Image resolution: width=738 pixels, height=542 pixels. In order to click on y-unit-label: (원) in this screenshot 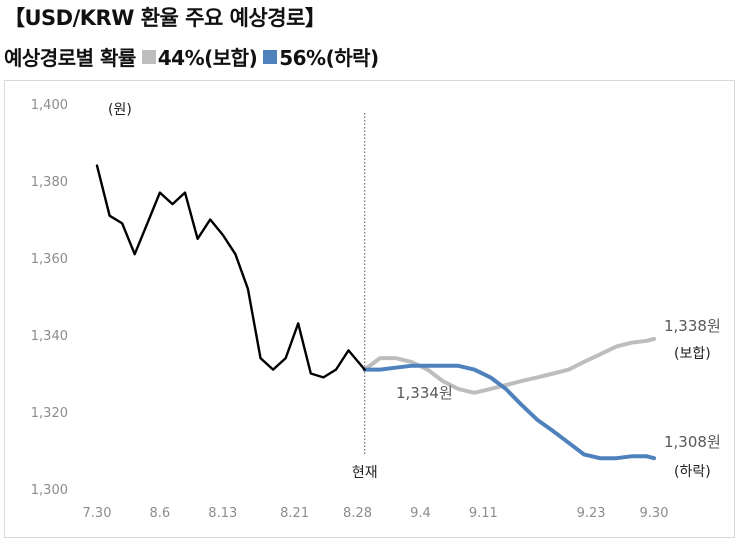, I will do `click(120, 110)`.